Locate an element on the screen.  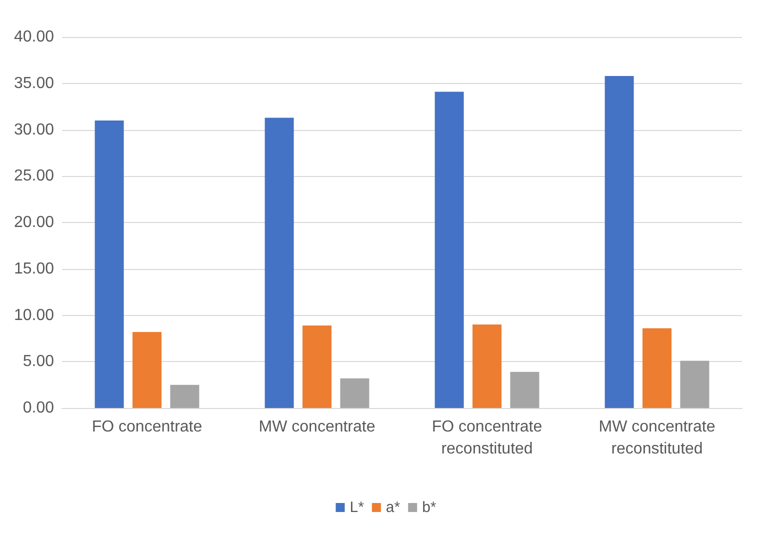
y-tick-label: 15.00 is located at coordinates (34, 269).